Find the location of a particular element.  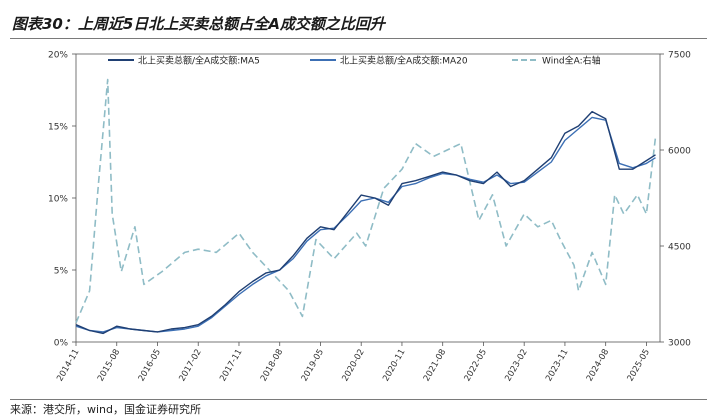

x-tick-label: 2021-08 is located at coordinates (435, 366).